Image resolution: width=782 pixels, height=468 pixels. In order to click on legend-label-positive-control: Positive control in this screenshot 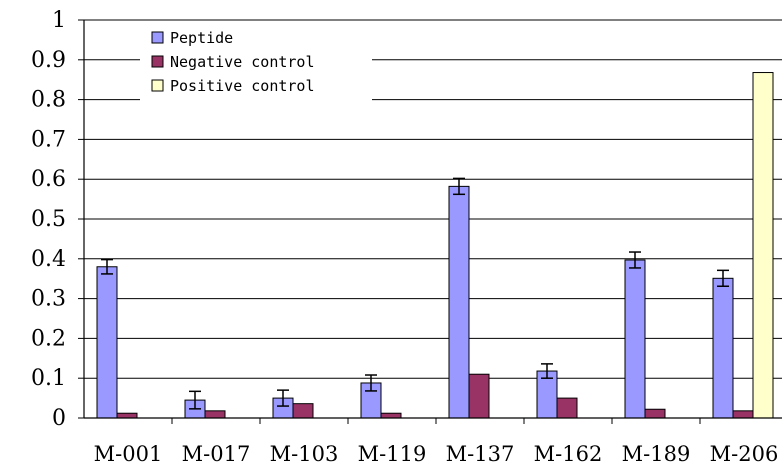, I will do `click(242, 86)`.